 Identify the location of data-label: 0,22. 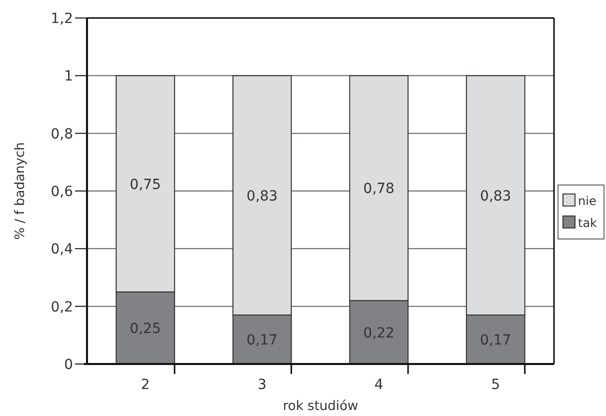
(378, 333).